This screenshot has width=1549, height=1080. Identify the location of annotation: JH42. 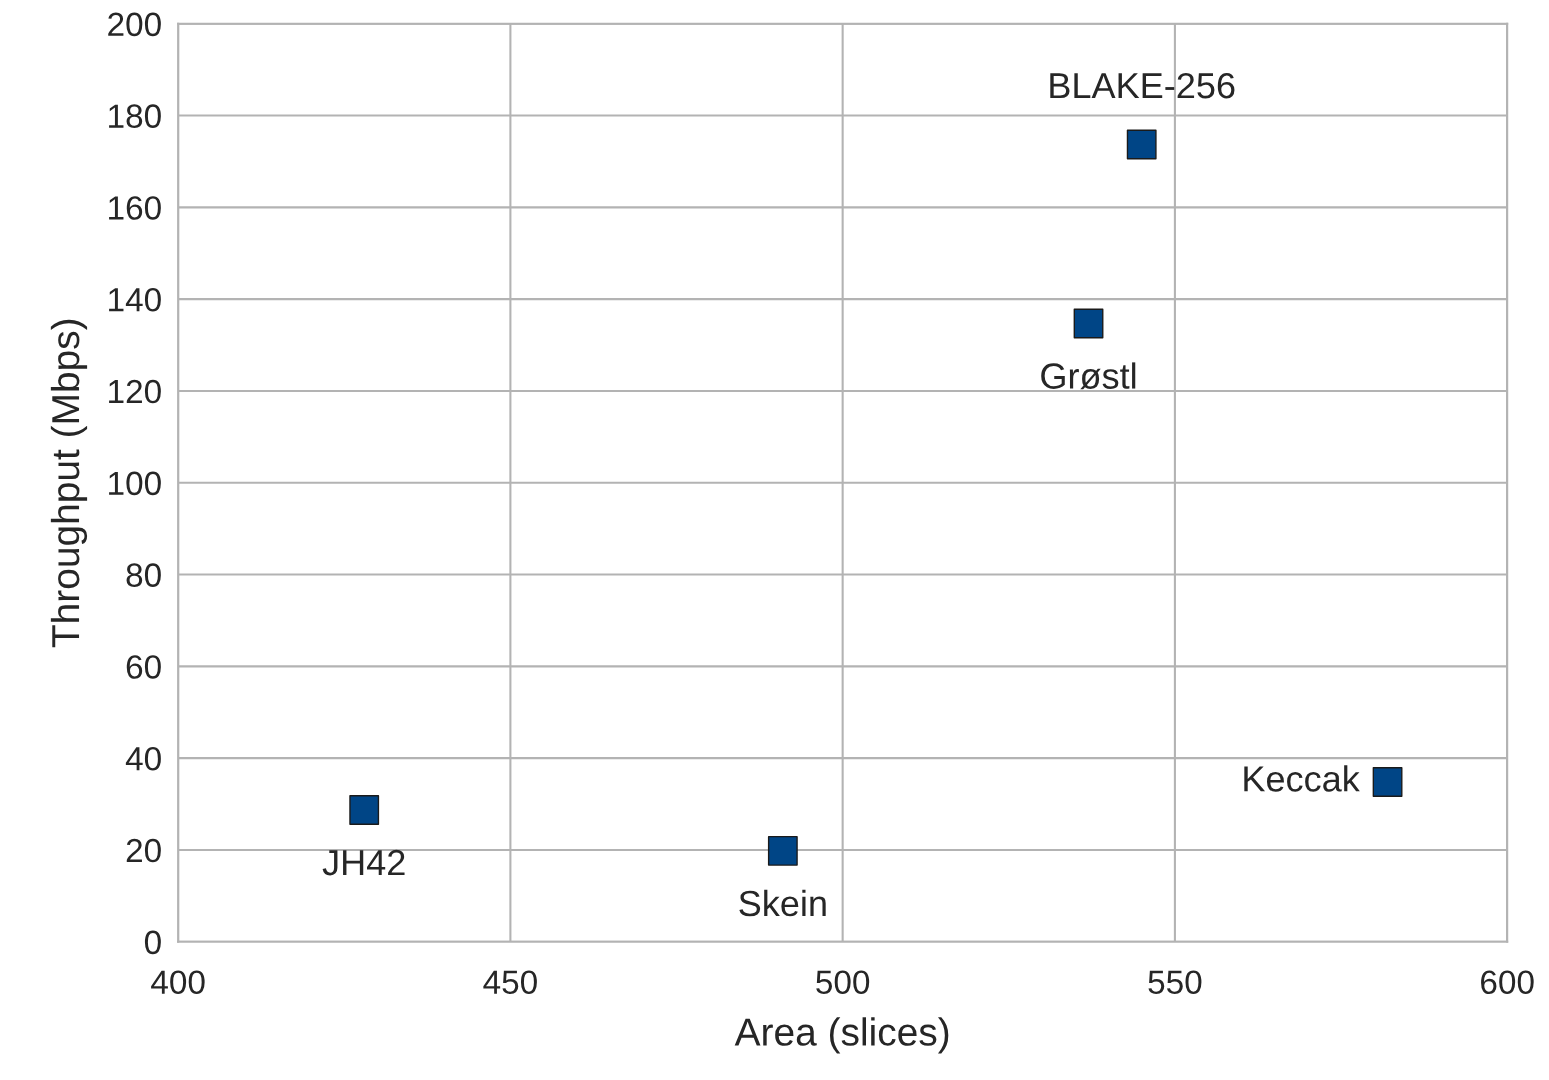
(363, 862).